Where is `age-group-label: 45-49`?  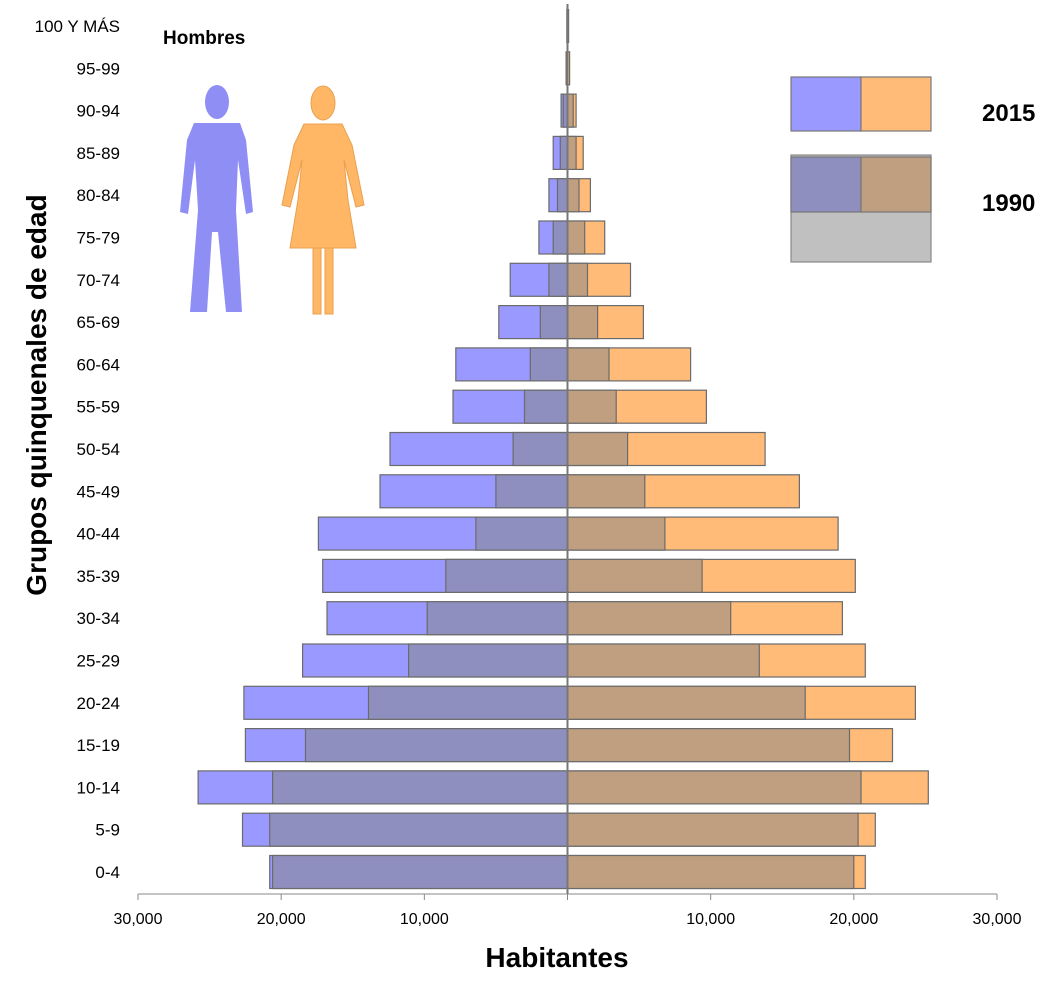 age-group-label: 45-49 is located at coordinates (98, 491).